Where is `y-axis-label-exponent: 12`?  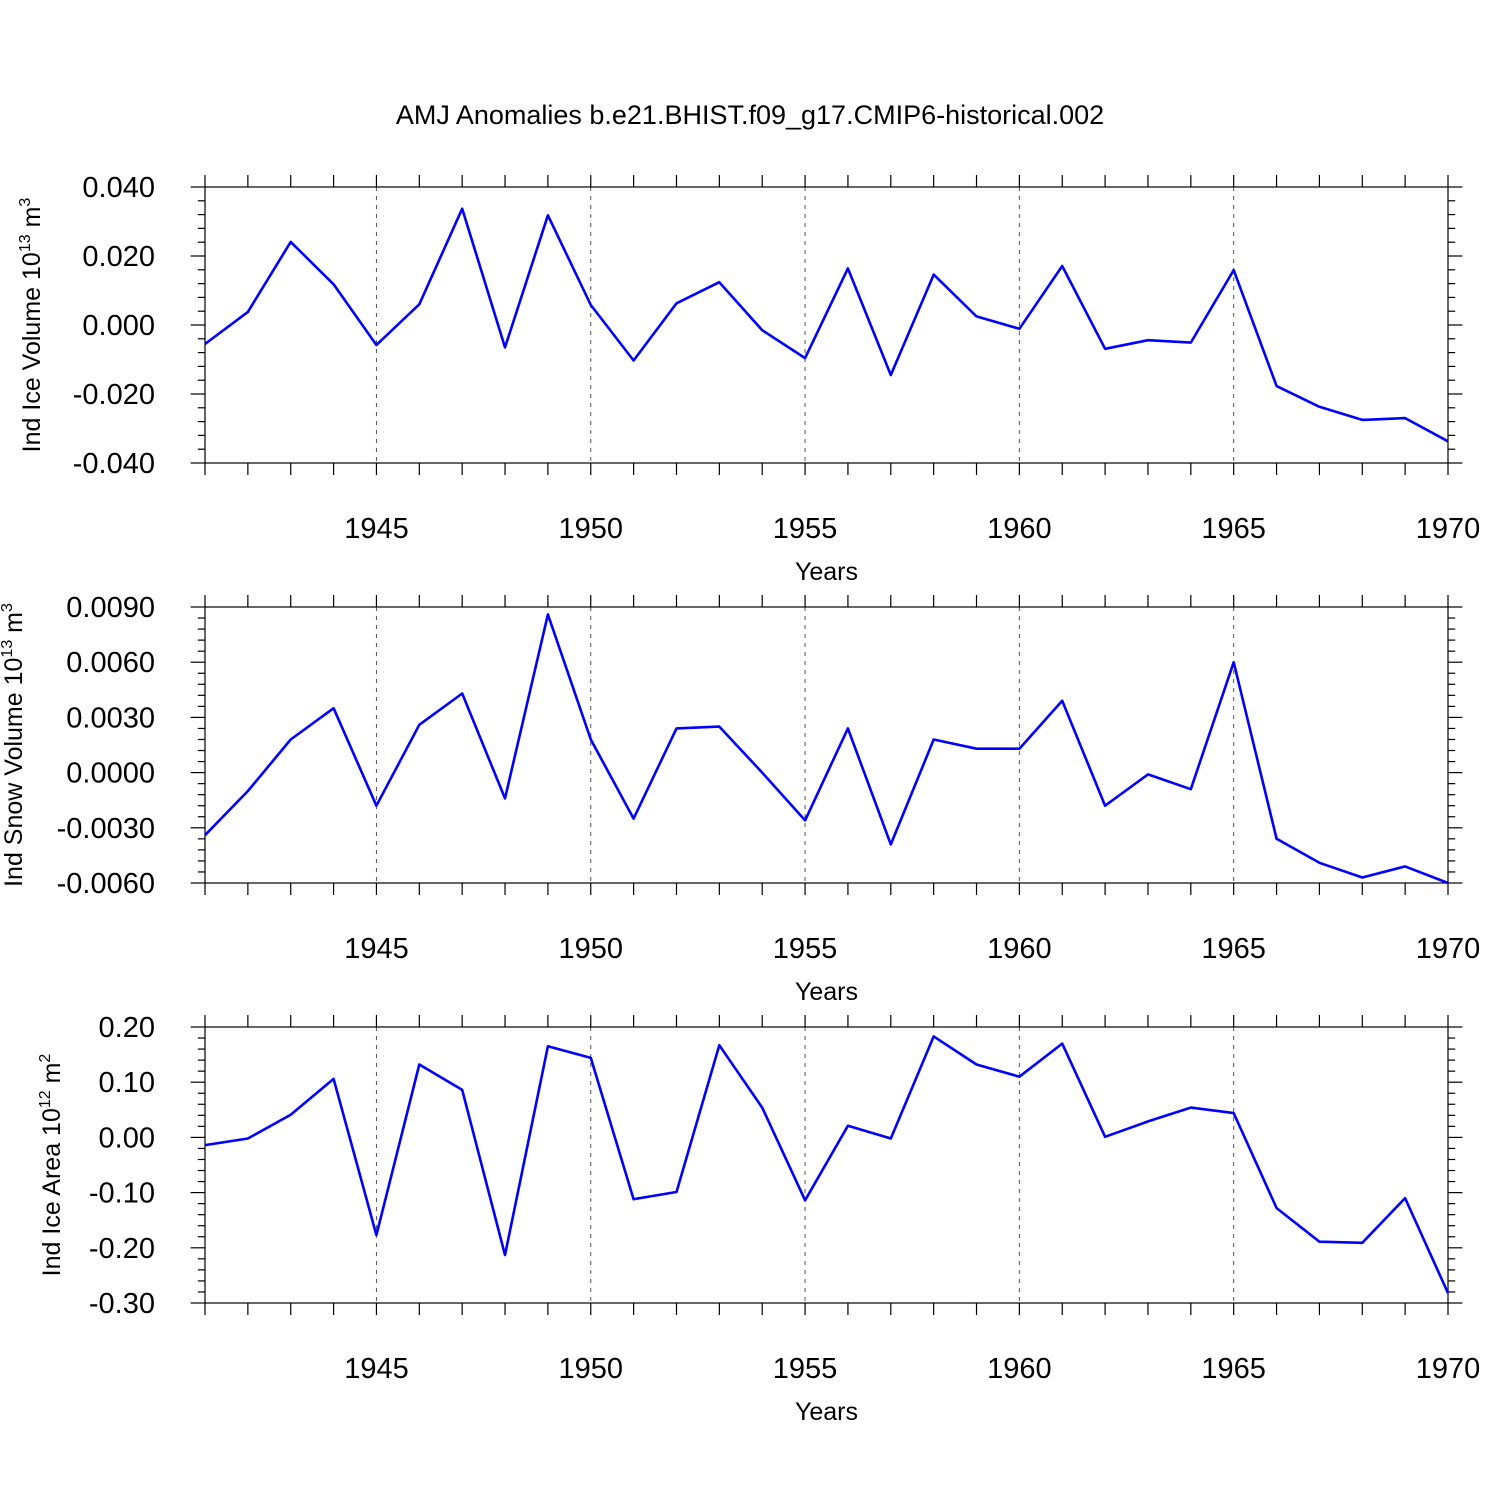 y-axis-label-exponent: 12 is located at coordinates (45, 1099).